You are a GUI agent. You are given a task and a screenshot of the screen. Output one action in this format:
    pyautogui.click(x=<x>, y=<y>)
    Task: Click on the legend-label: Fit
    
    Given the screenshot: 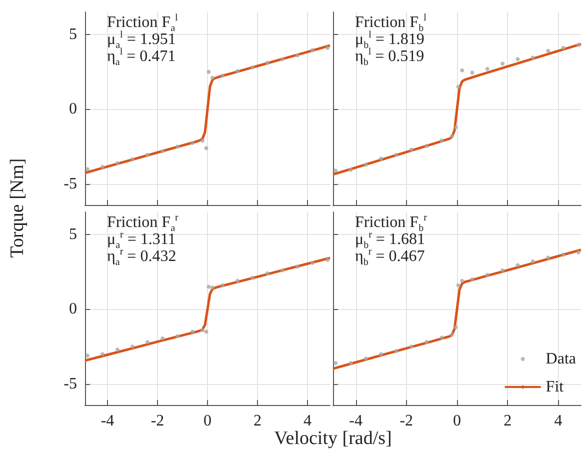 What is the action you would take?
    pyautogui.click(x=555, y=387)
    